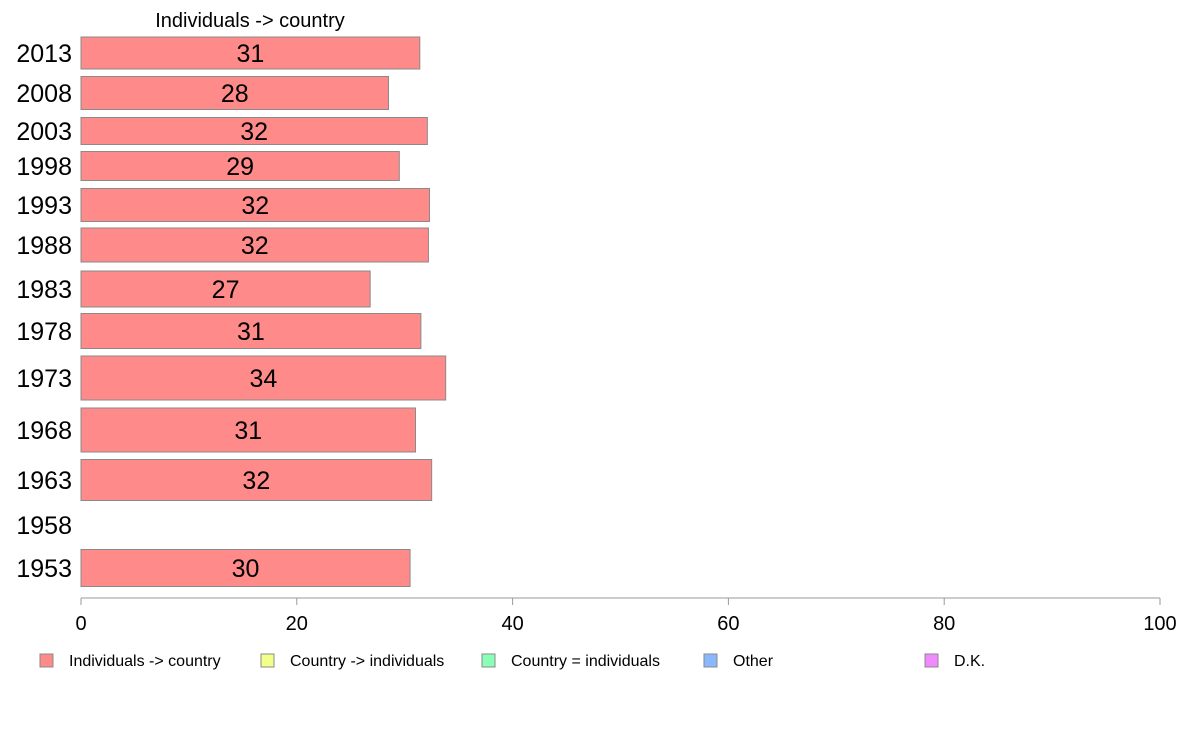  I want to click on x-tick-label: 80, so click(944, 624).